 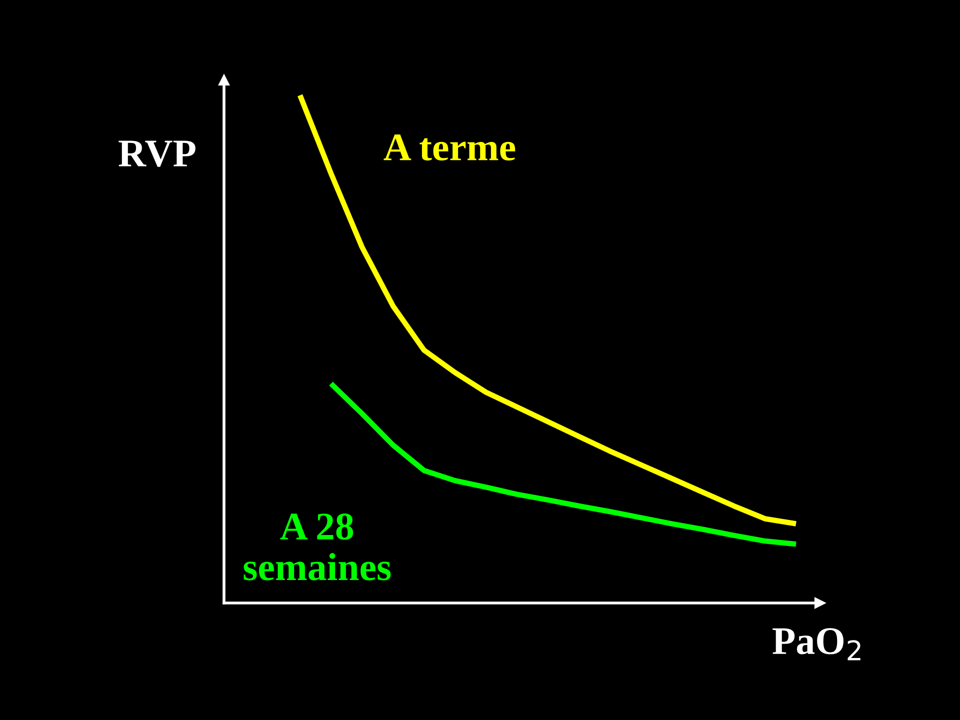 I want to click on x-axis-title: PaO$_{2}$, so click(x=816, y=644).